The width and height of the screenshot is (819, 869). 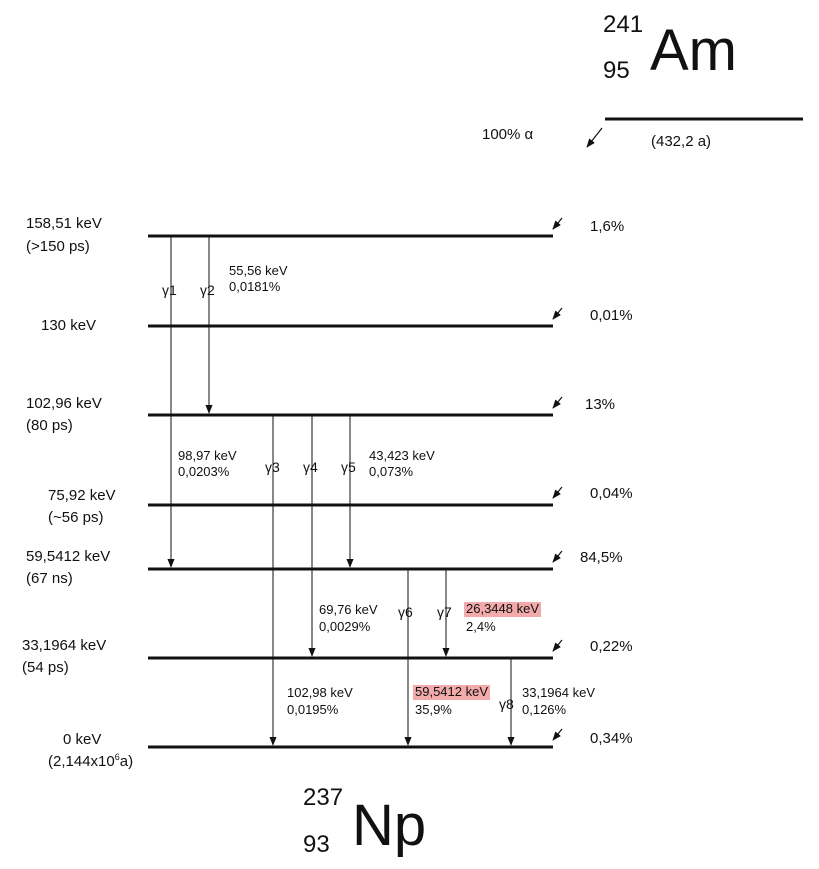 I want to click on gamma-intensity-7: 2,4%, so click(x=481, y=626).